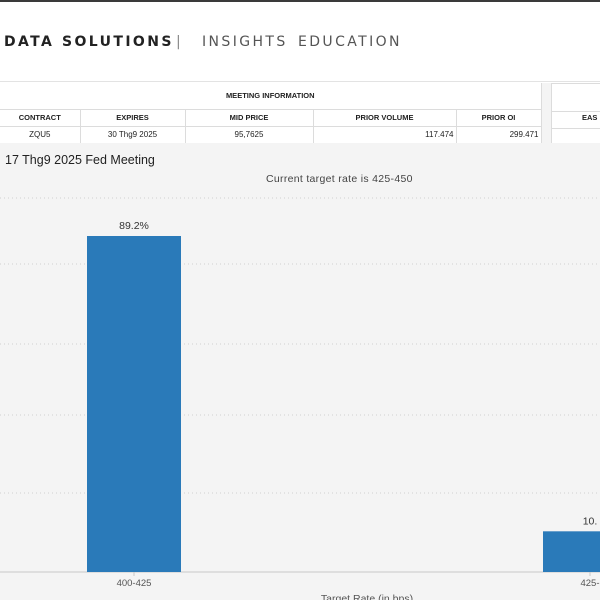 The height and width of the screenshot is (600, 600). What do you see at coordinates (132, 134) in the screenshot?
I see `cell-expires: 30 Thg9 2025` at bounding box center [132, 134].